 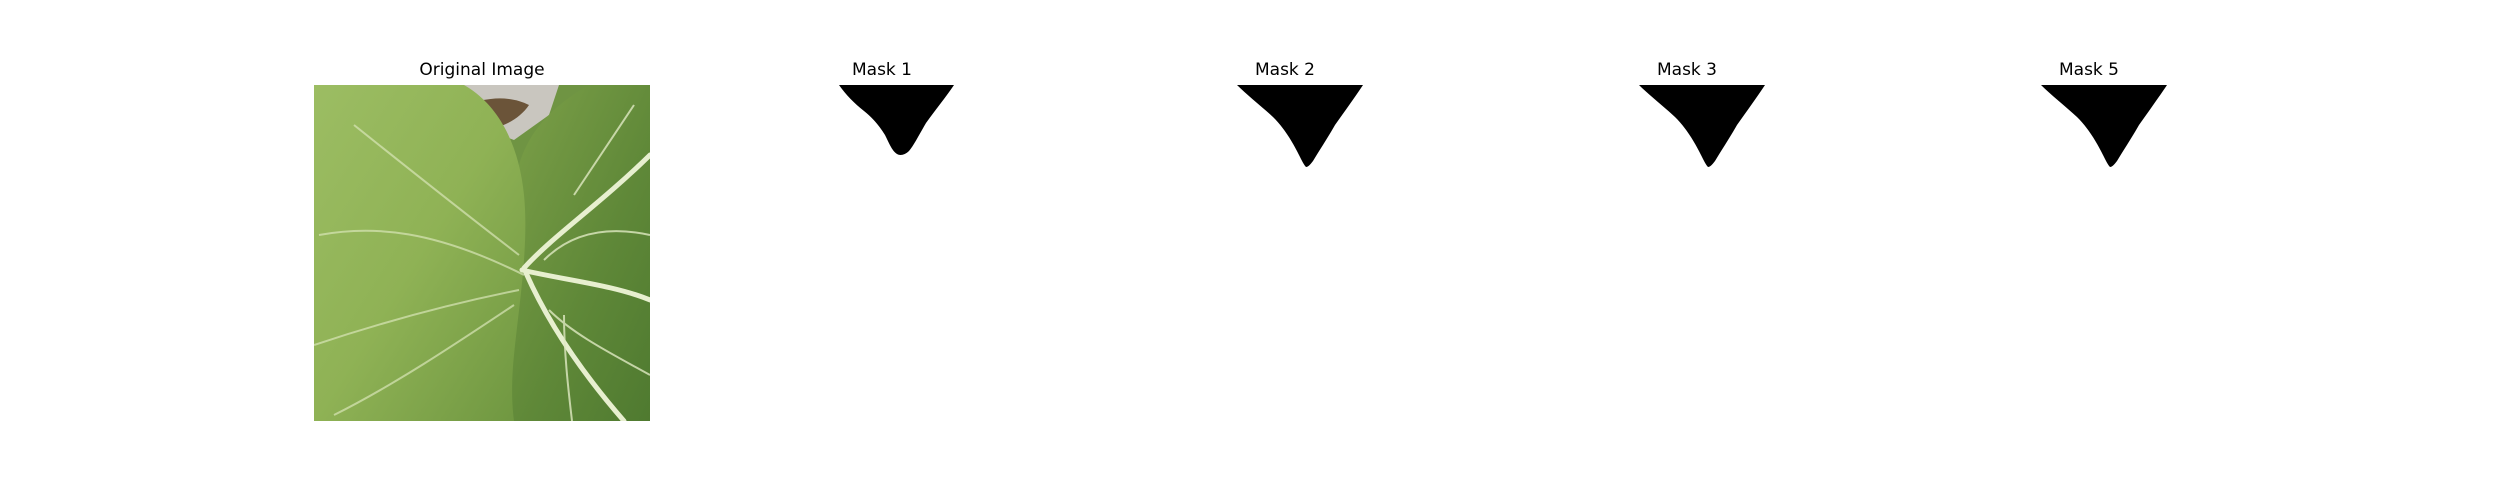 What do you see at coordinates (896, 120) in the screenshot?
I see `mask-1-image` at bounding box center [896, 120].